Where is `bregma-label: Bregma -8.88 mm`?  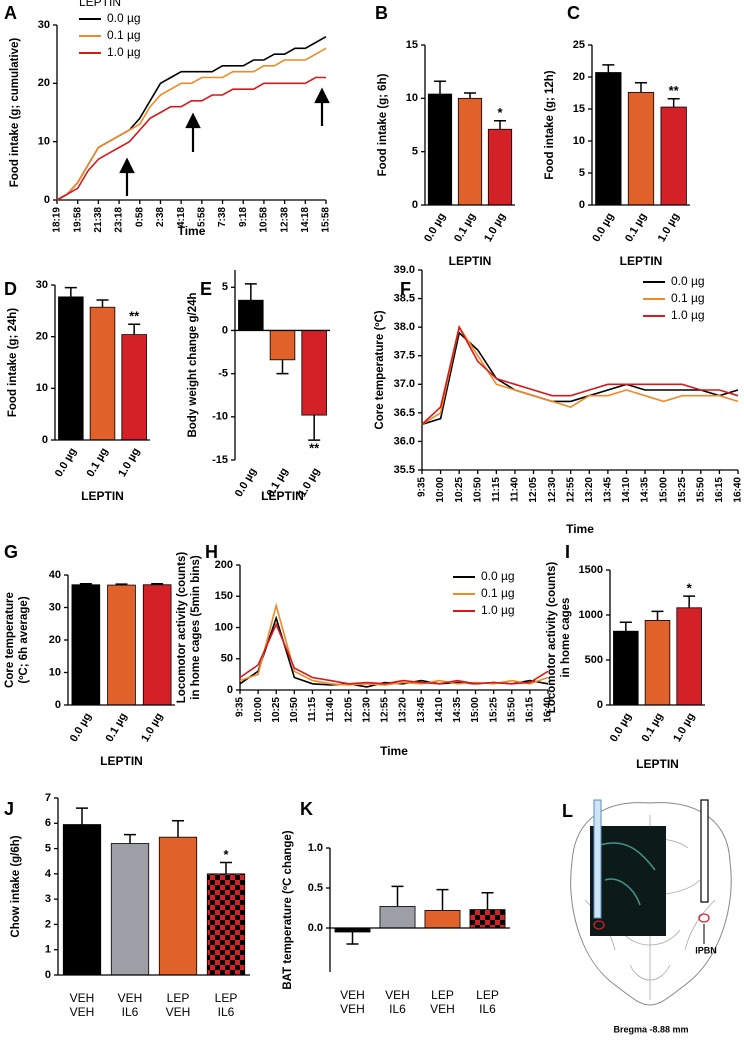
bregma-label: Bregma -8.88 mm is located at coordinates (650, 1029).